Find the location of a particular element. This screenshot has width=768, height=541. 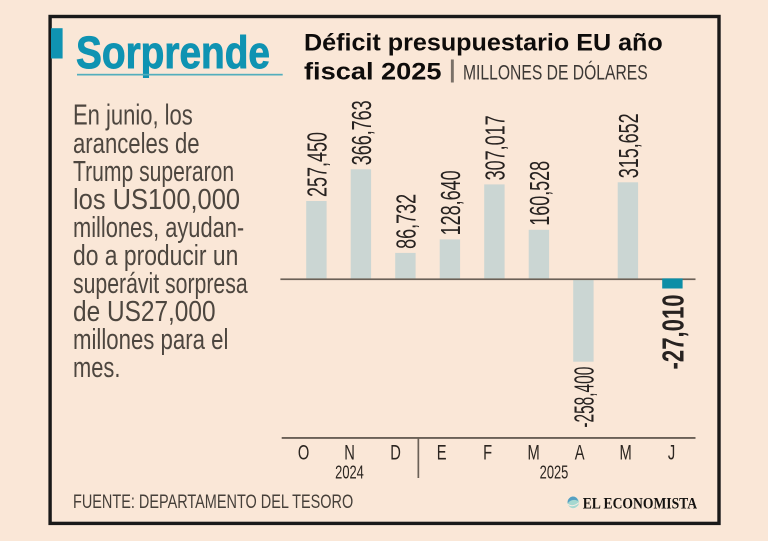

svg-text: 2025 is located at coordinates (554, 472).